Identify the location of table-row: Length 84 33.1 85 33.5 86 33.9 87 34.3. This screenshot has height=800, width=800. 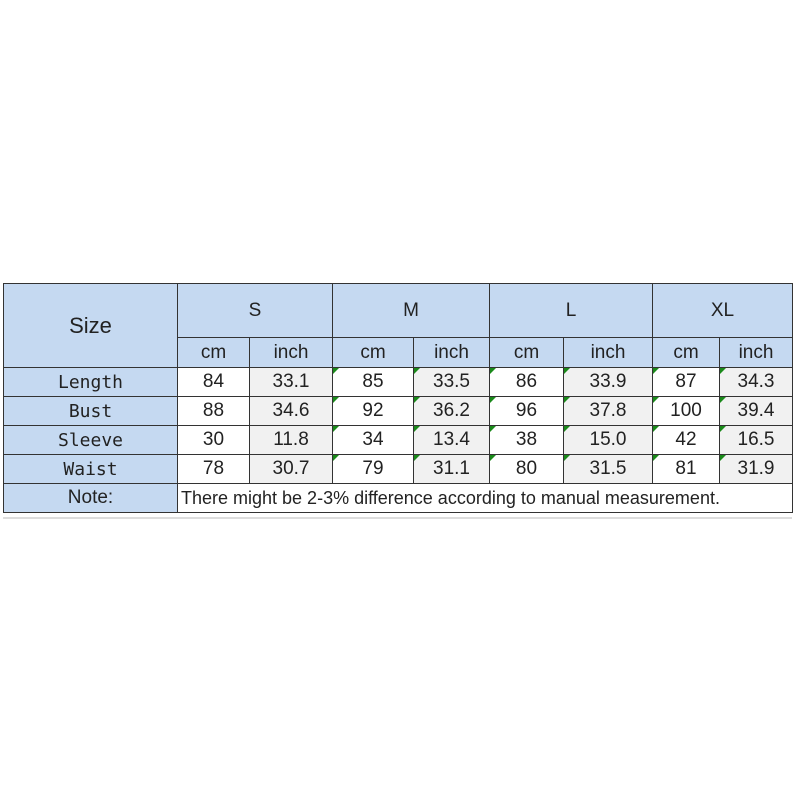
(398, 382).